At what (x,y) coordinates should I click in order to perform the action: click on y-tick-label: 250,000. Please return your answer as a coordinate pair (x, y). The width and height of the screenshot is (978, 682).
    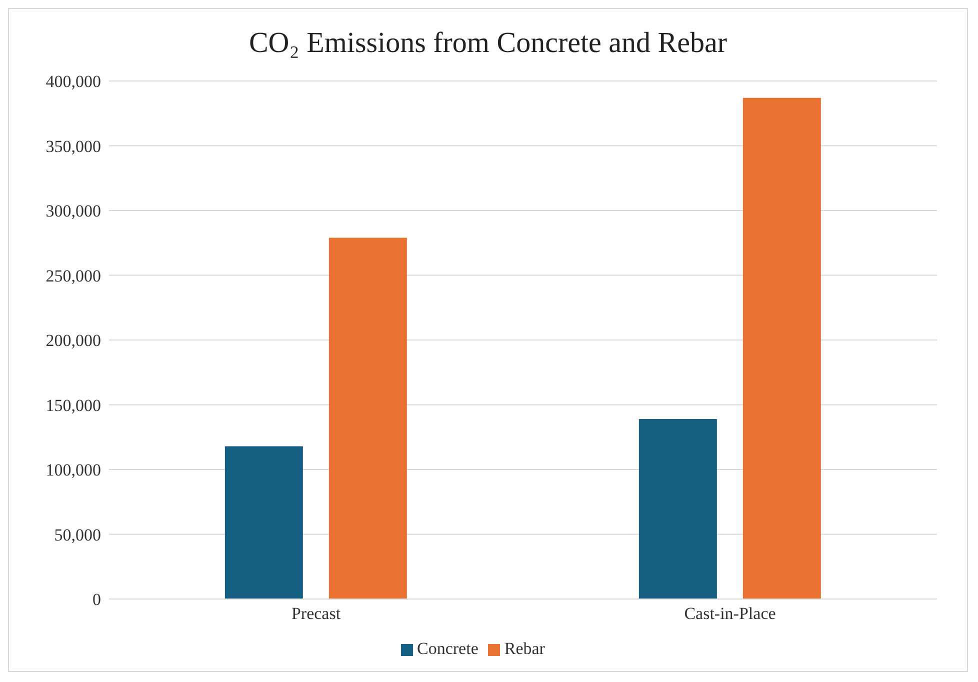
    Looking at the image, I should click on (73, 276).